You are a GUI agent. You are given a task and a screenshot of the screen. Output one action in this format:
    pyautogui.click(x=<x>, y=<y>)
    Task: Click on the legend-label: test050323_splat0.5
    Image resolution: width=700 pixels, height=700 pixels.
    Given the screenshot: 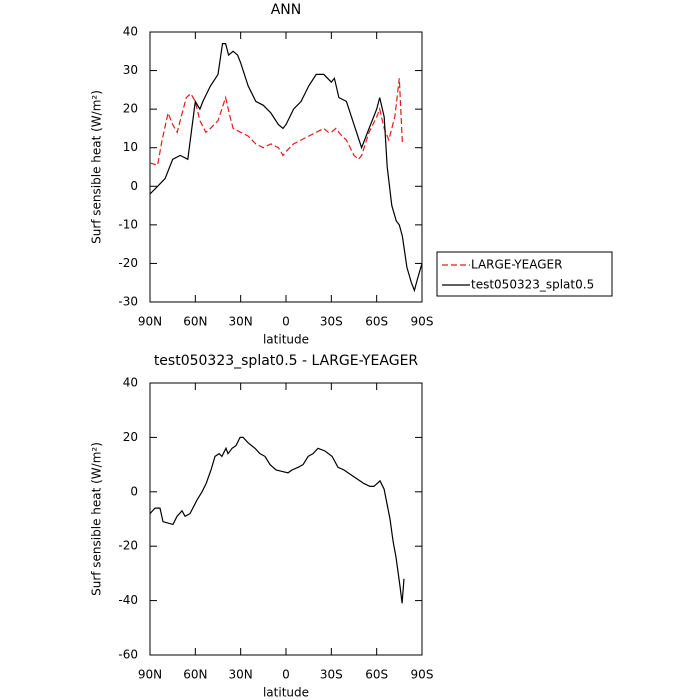 What is the action you would take?
    pyautogui.click(x=532, y=285)
    